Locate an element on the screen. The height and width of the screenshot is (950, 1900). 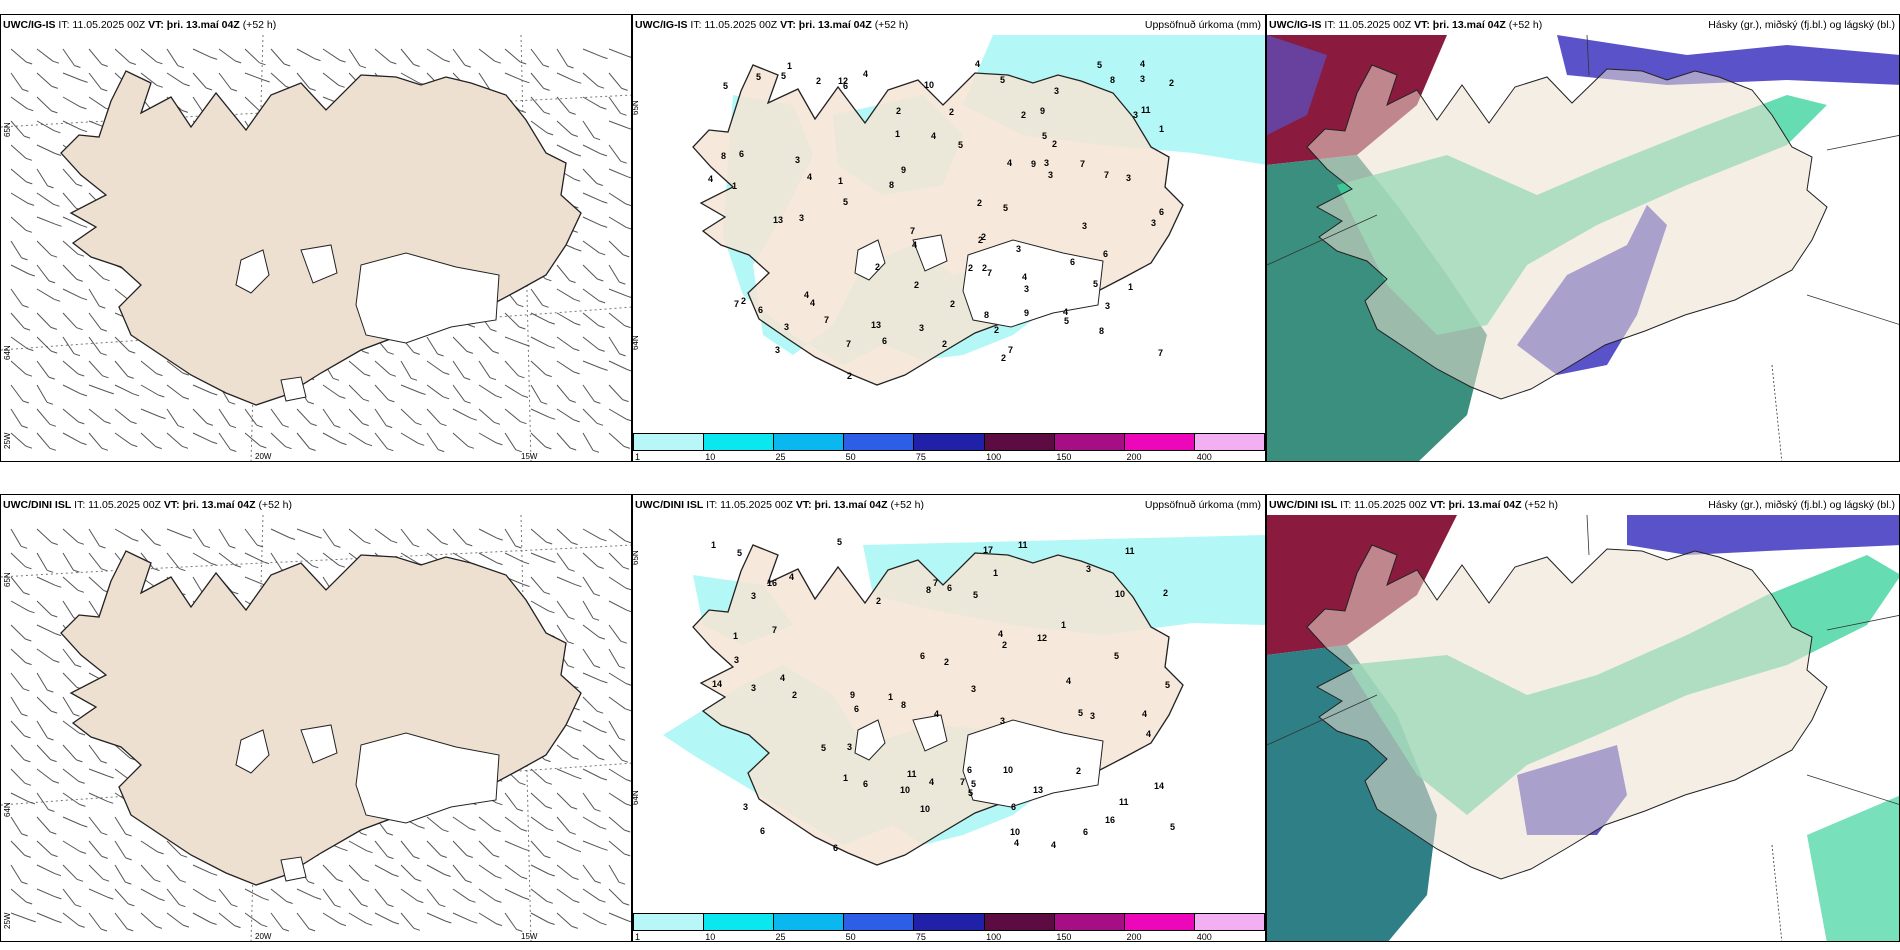
lat-label: 64N is located at coordinates (7, 352).